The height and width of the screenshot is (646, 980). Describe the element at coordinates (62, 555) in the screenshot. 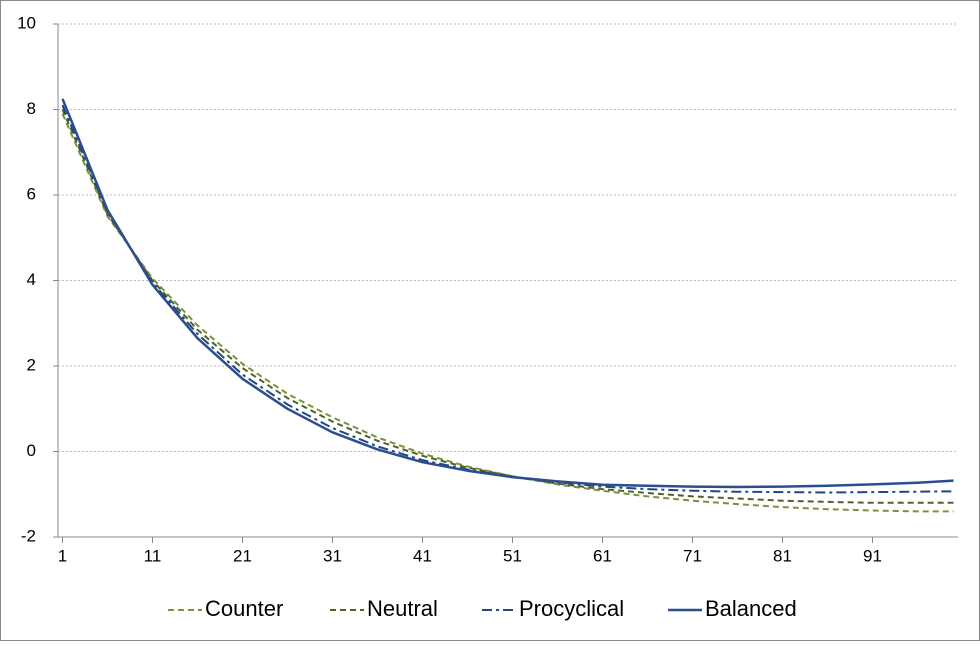

I see `x-tick-label: 1` at that location.